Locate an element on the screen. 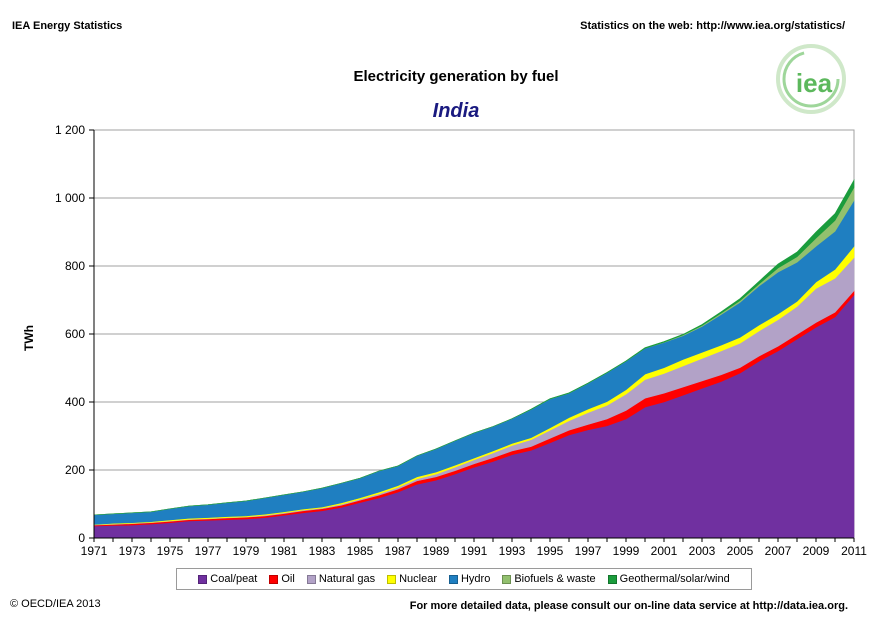 Image resolution: width=894 pixels, height=632 pixels. legend-item: Coal/peat is located at coordinates (227, 579).